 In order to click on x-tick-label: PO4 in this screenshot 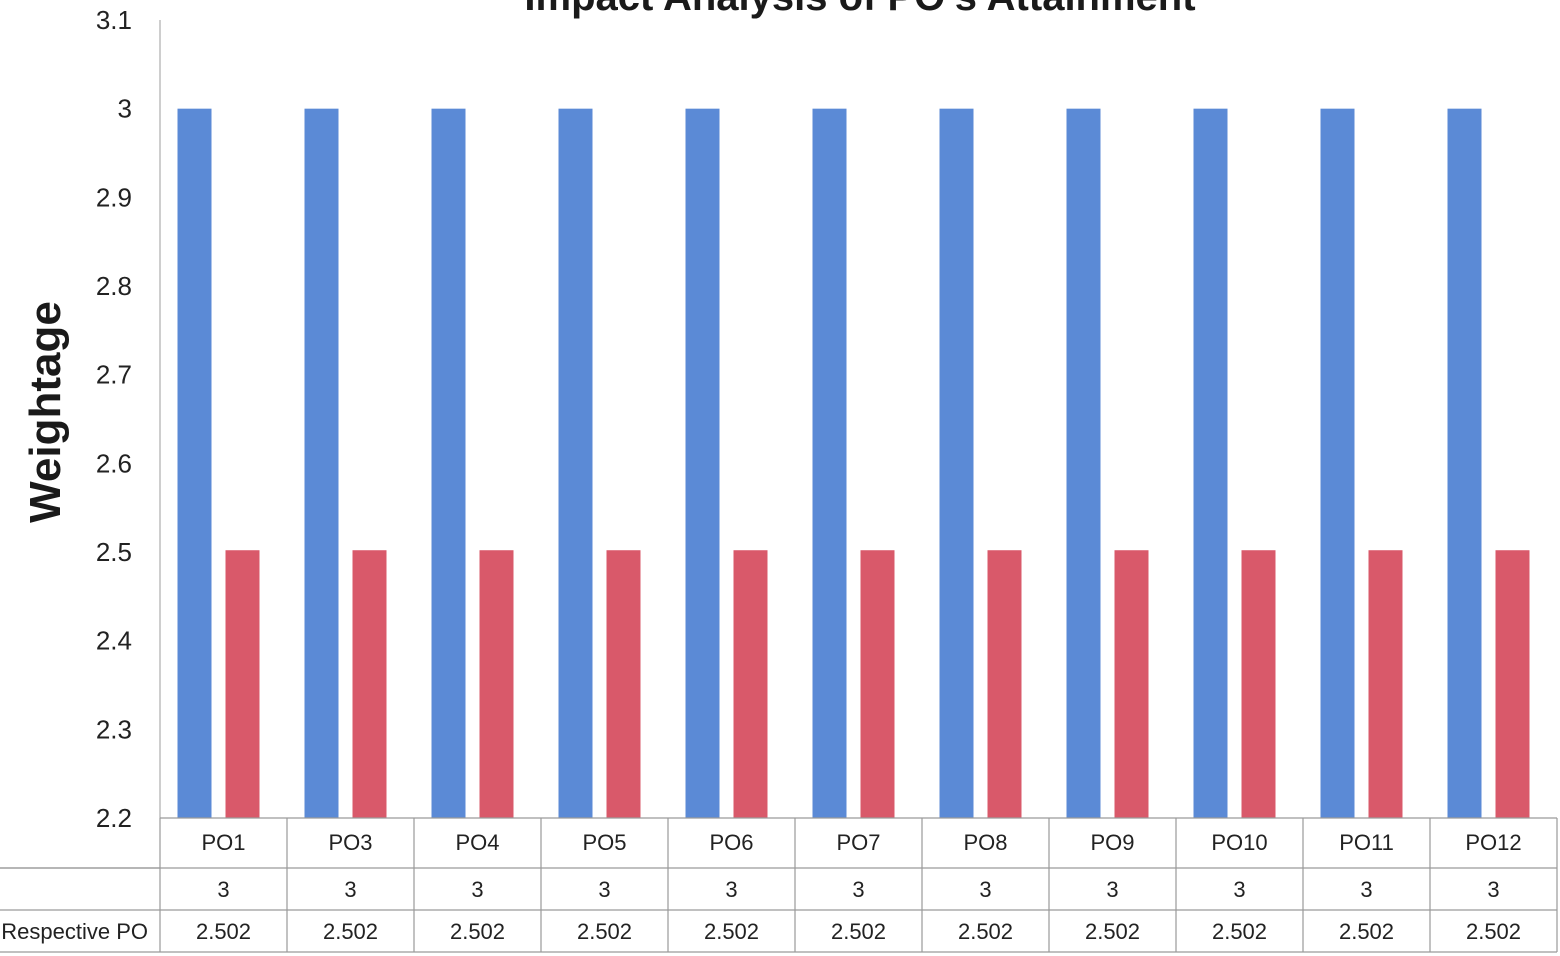, I will do `click(477, 842)`.